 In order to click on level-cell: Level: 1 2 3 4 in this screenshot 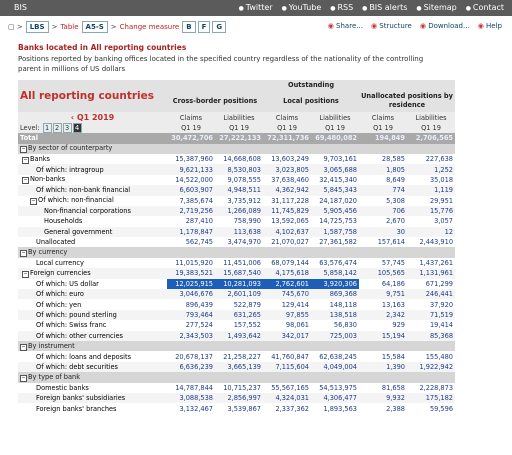, I will do `click(92, 128)`.